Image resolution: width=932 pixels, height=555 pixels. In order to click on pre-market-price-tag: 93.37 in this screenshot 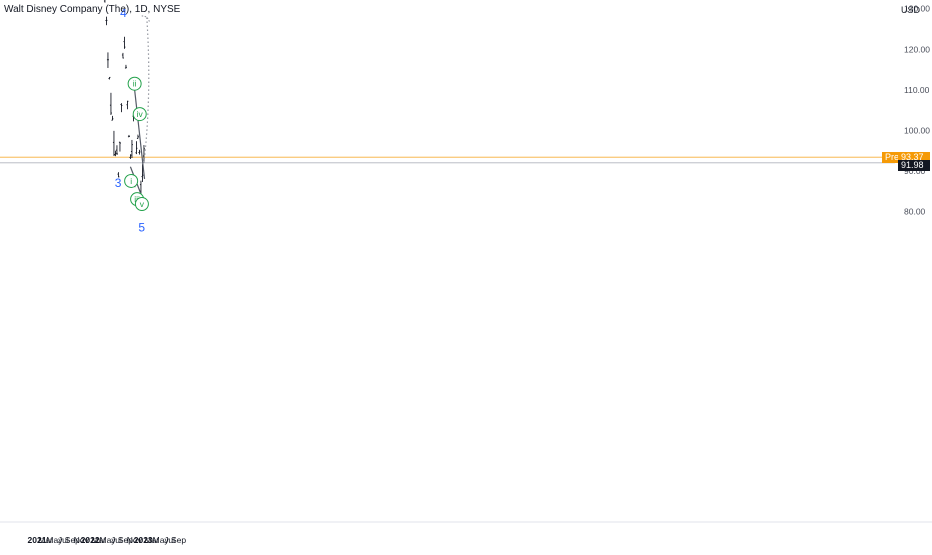, I will do `click(914, 157)`.